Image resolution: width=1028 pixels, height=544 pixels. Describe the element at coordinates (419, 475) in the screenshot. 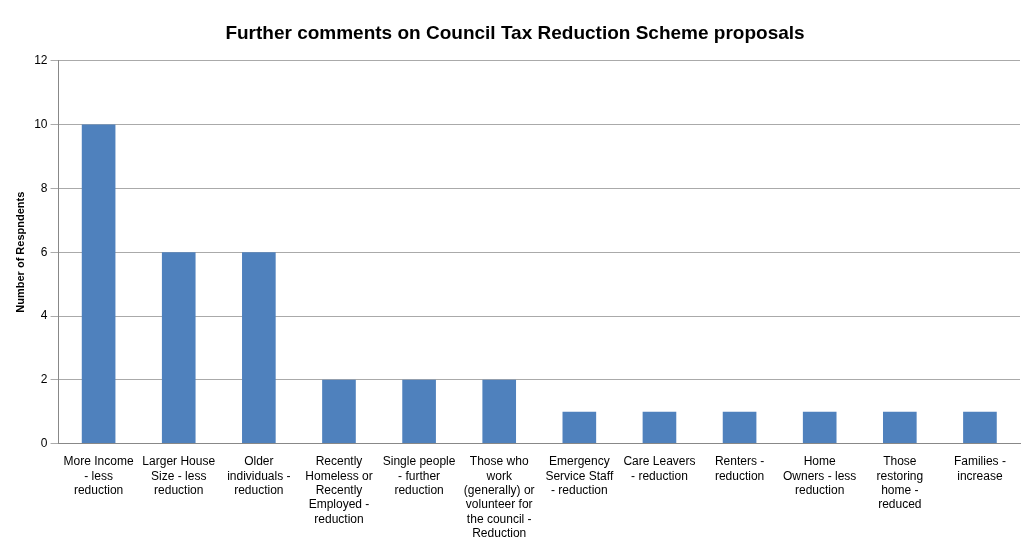

I see `x-tick-label: Single people - further reduction` at that location.